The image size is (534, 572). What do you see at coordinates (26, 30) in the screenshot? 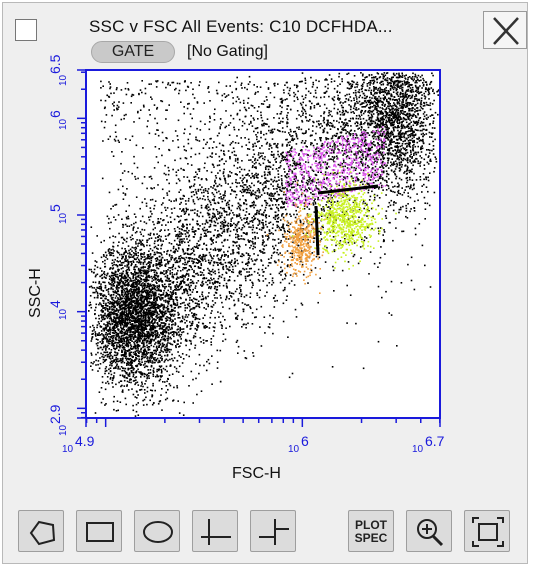
I see `select-checkbox` at bounding box center [26, 30].